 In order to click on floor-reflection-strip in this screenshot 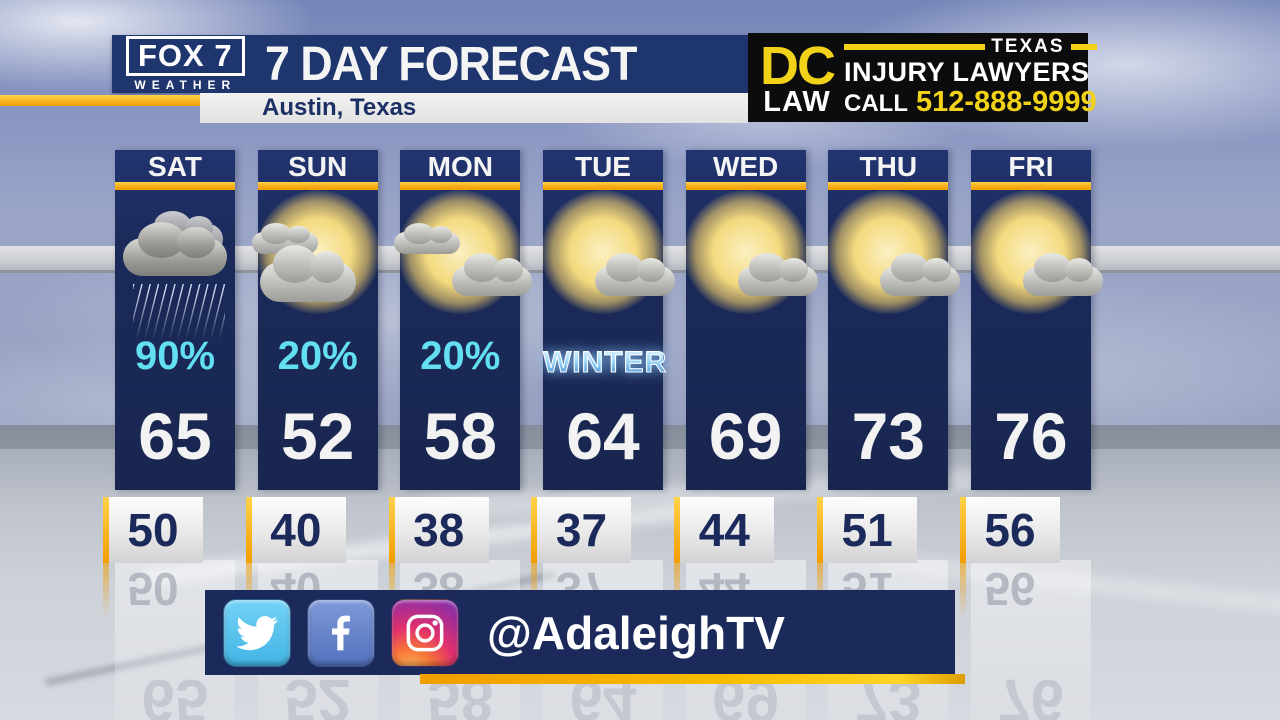, I will do `click(1031, 640)`.